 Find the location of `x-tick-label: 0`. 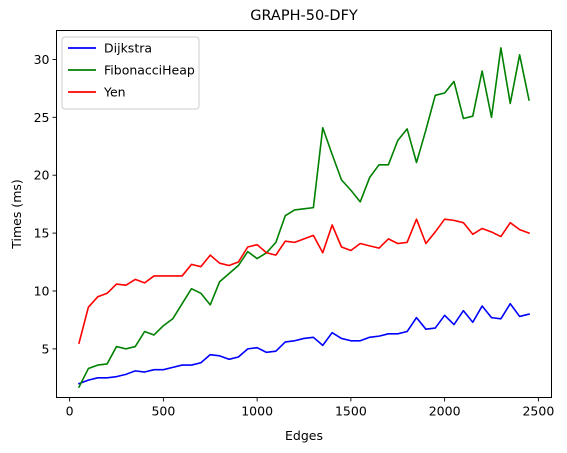

x-tick-label: 0 is located at coordinates (70, 411).